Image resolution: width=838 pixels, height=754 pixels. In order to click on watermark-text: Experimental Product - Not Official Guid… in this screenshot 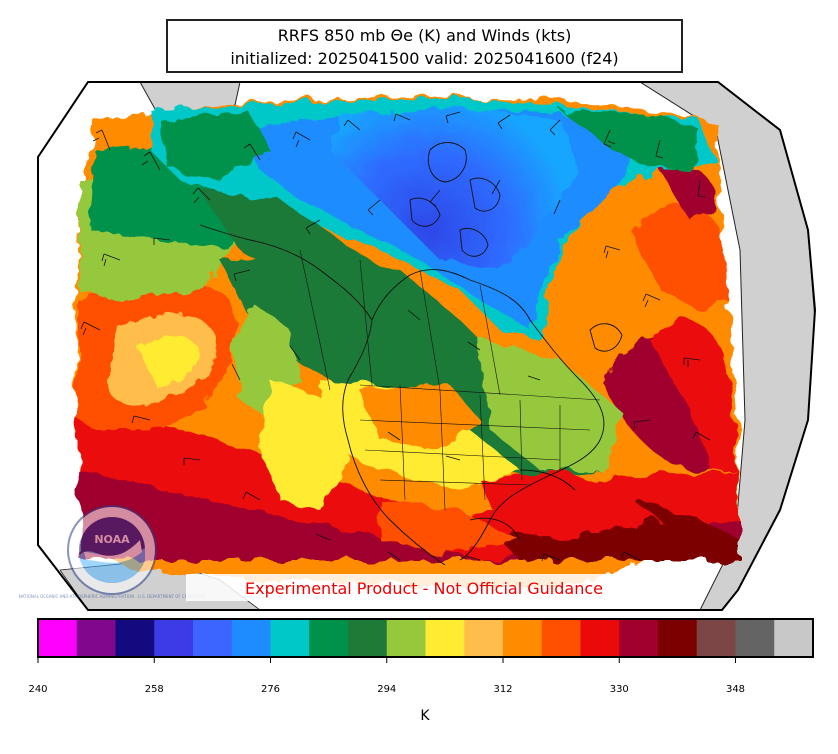, I will do `click(424, 588)`.